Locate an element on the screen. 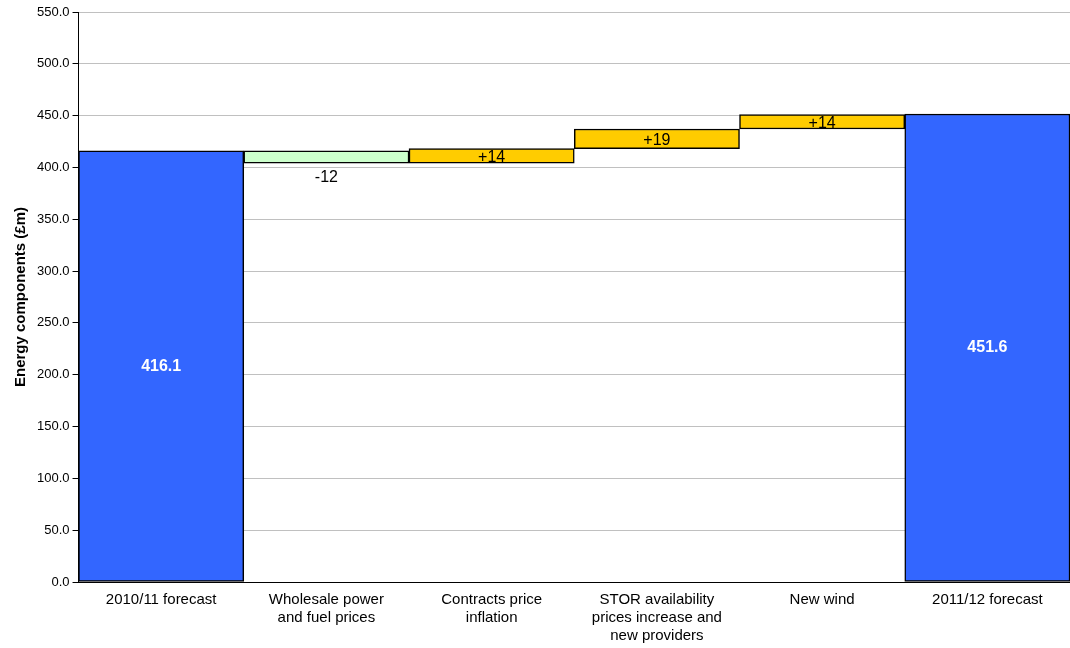  y-tick-label: 150.0 is located at coordinates (53, 426).